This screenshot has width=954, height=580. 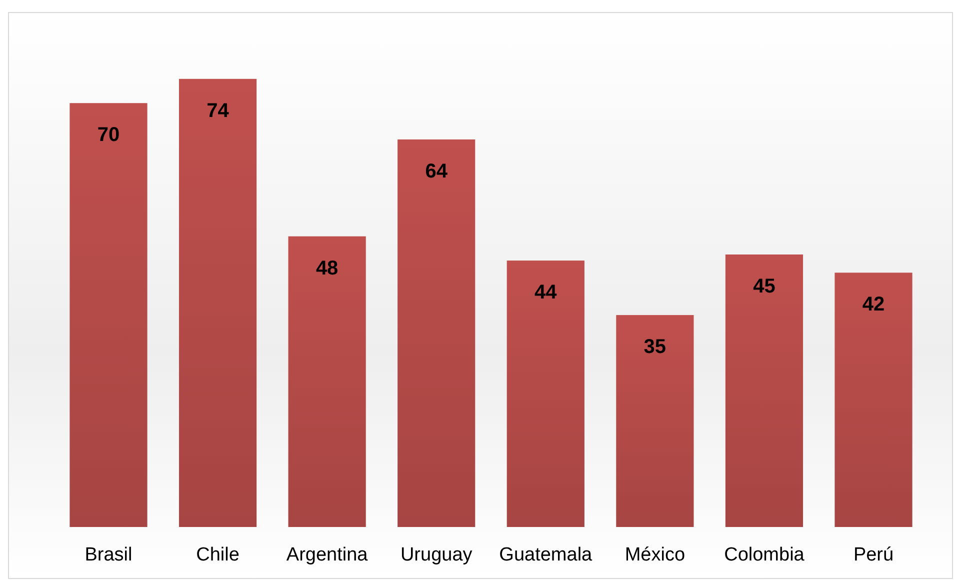 I want to click on x-tick-label: Colombia, so click(x=764, y=555).